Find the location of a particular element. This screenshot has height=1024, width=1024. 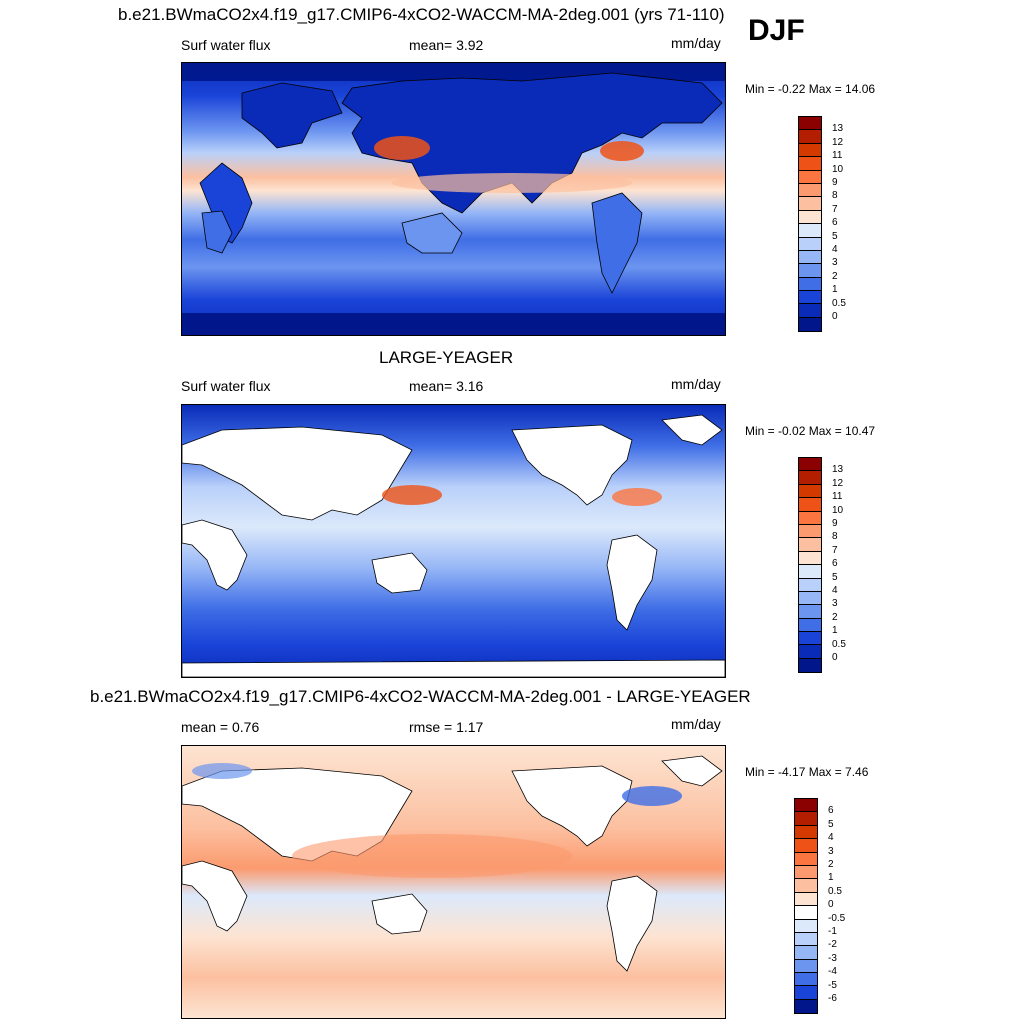

panel-1-variable-label: Surf water flux is located at coordinates (226, 45).